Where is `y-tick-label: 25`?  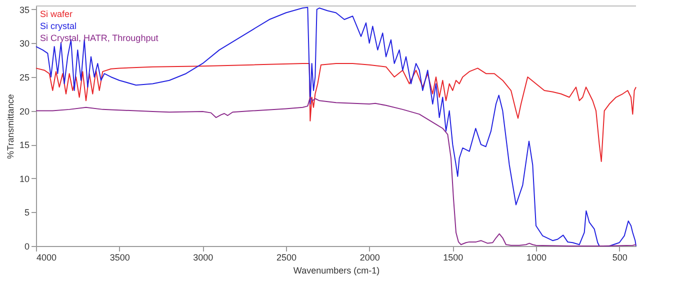 y-tick-label: 25 is located at coordinates (24, 77).